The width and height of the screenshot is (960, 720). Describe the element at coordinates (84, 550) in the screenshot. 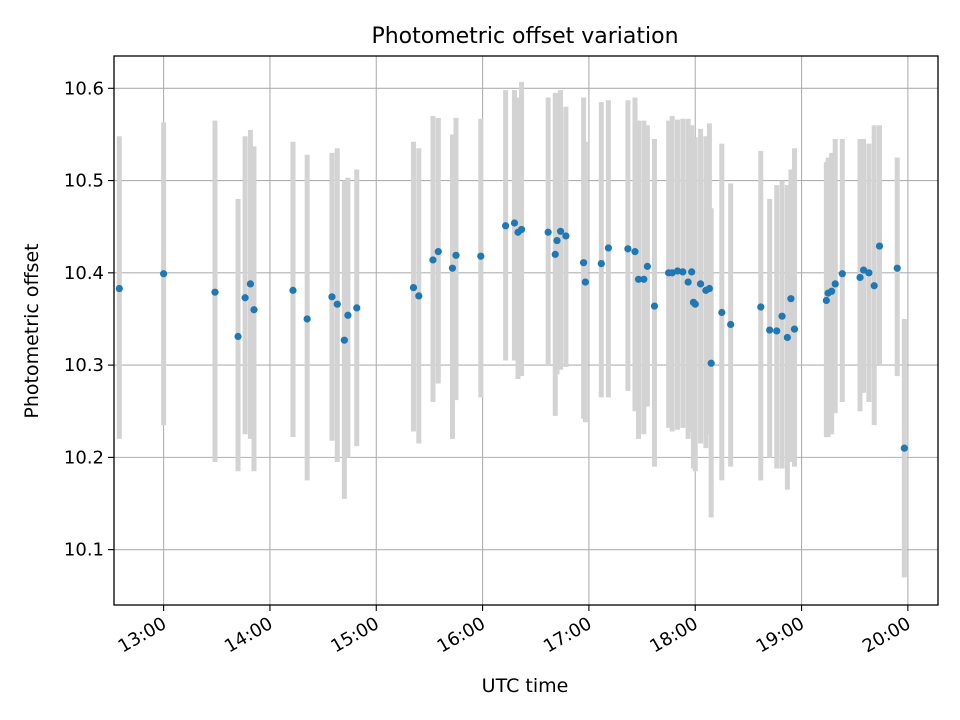

I see `y-tick-label: 10.1` at that location.